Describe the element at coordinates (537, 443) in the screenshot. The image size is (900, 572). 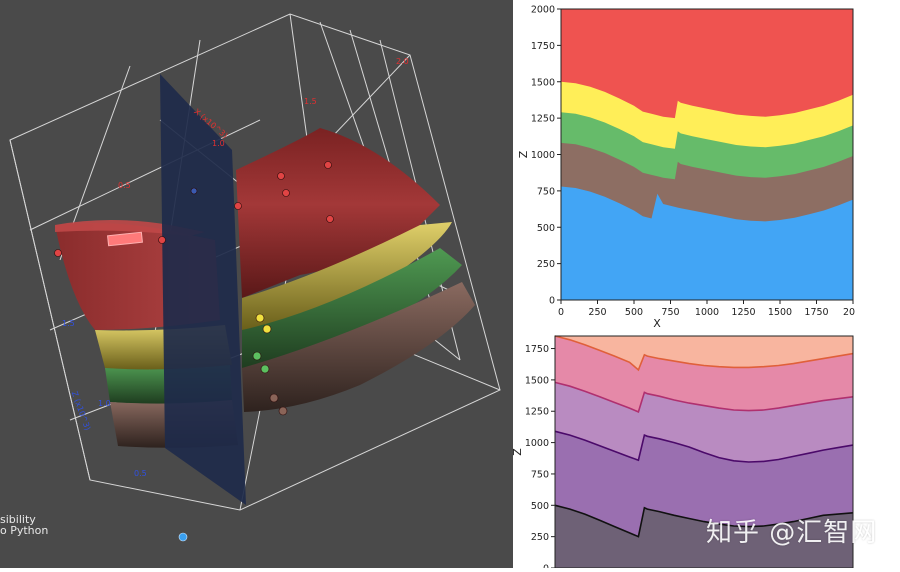
I see `y-tick-label-1: 1000` at that location.